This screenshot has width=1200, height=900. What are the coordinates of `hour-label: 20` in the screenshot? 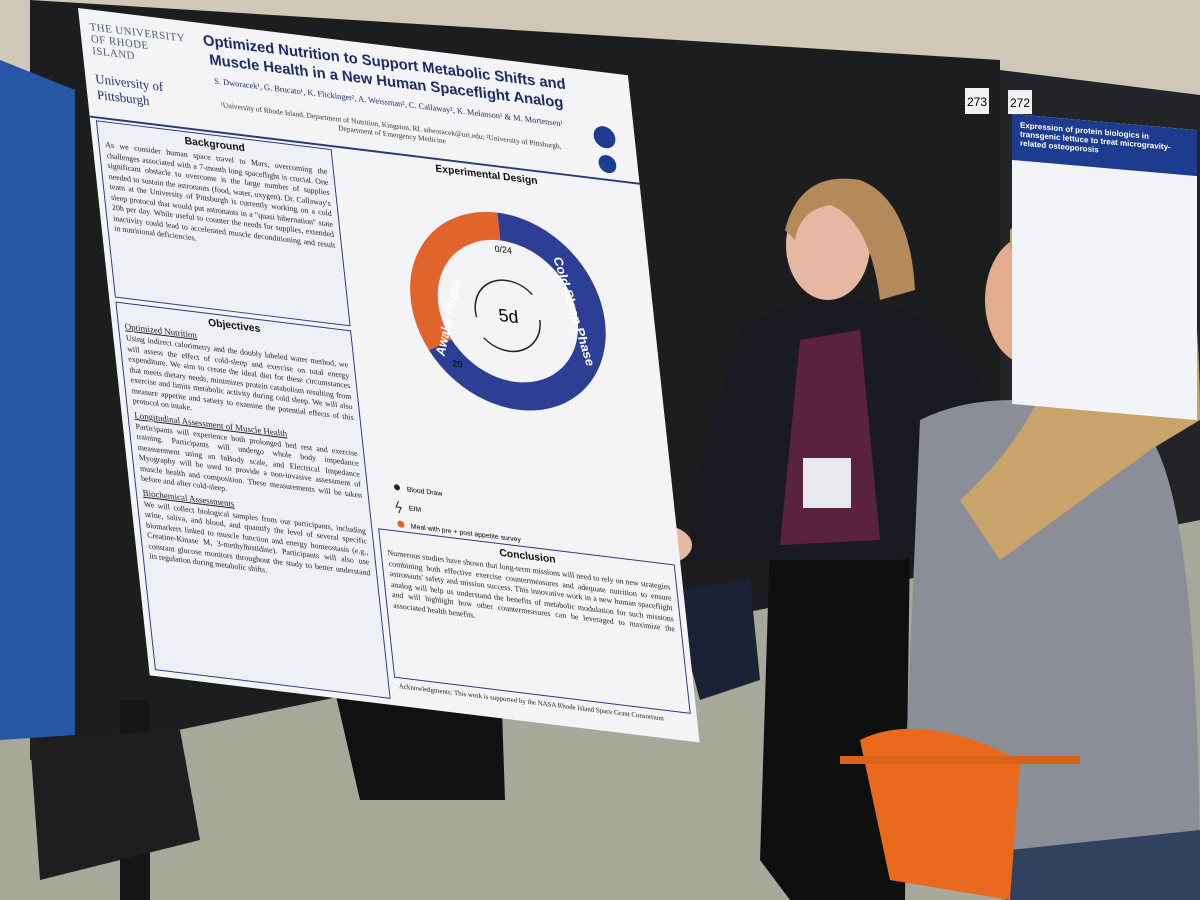 It's located at (457, 363).